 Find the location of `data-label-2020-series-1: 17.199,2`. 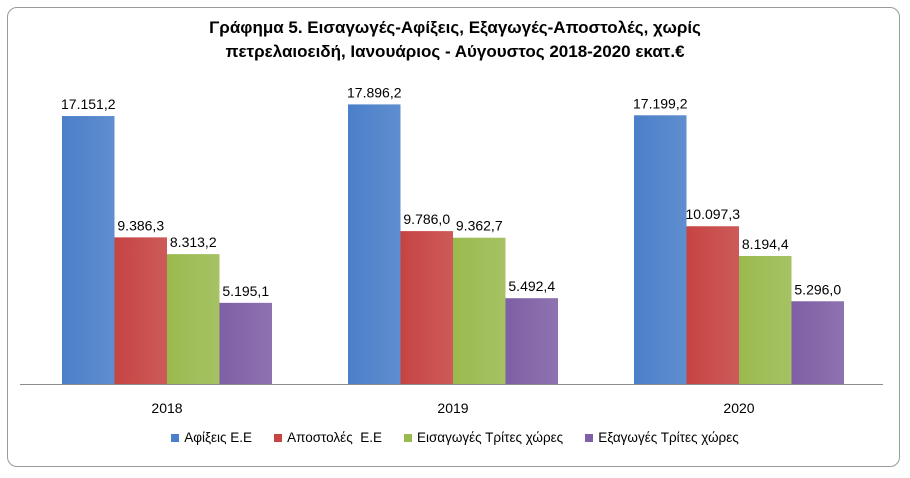

data-label-2020-series-1: 17.199,2 is located at coordinates (660, 103).